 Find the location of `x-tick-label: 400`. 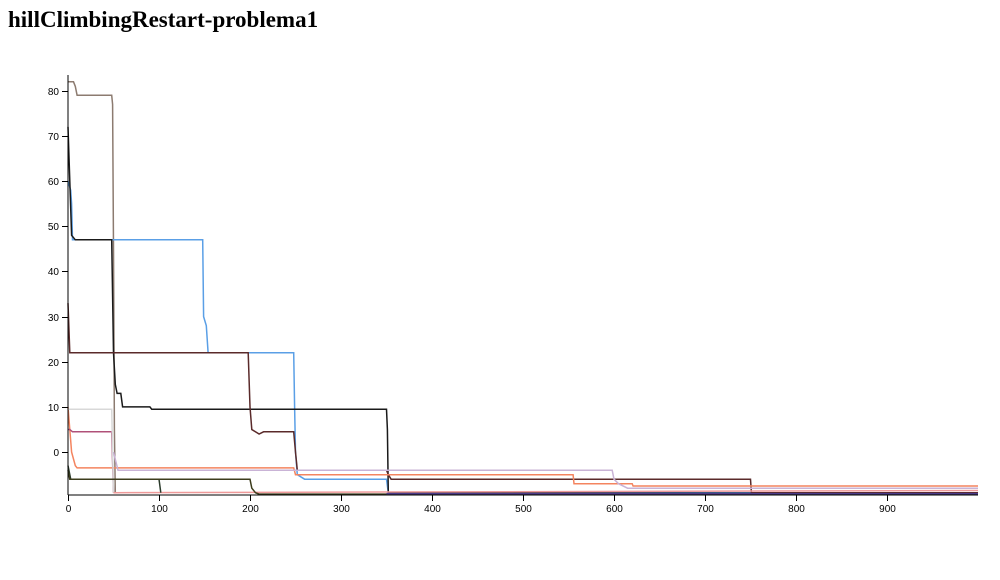

x-tick-label: 400 is located at coordinates (432, 509).